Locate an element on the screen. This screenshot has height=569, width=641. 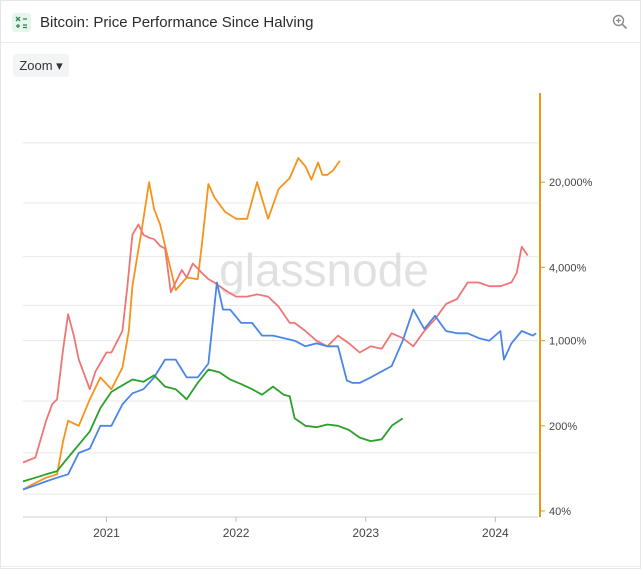
x-tick-label: 2022 is located at coordinates (236, 533).